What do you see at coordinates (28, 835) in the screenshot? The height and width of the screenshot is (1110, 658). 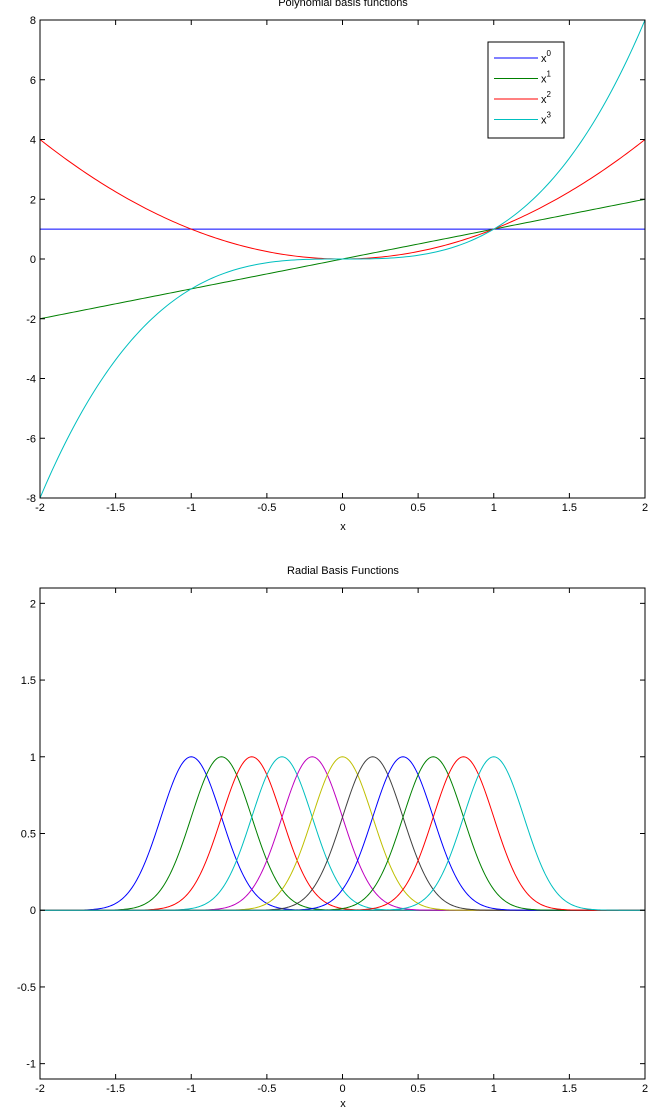 I see `y-tick-label: 0.5` at bounding box center [28, 835].